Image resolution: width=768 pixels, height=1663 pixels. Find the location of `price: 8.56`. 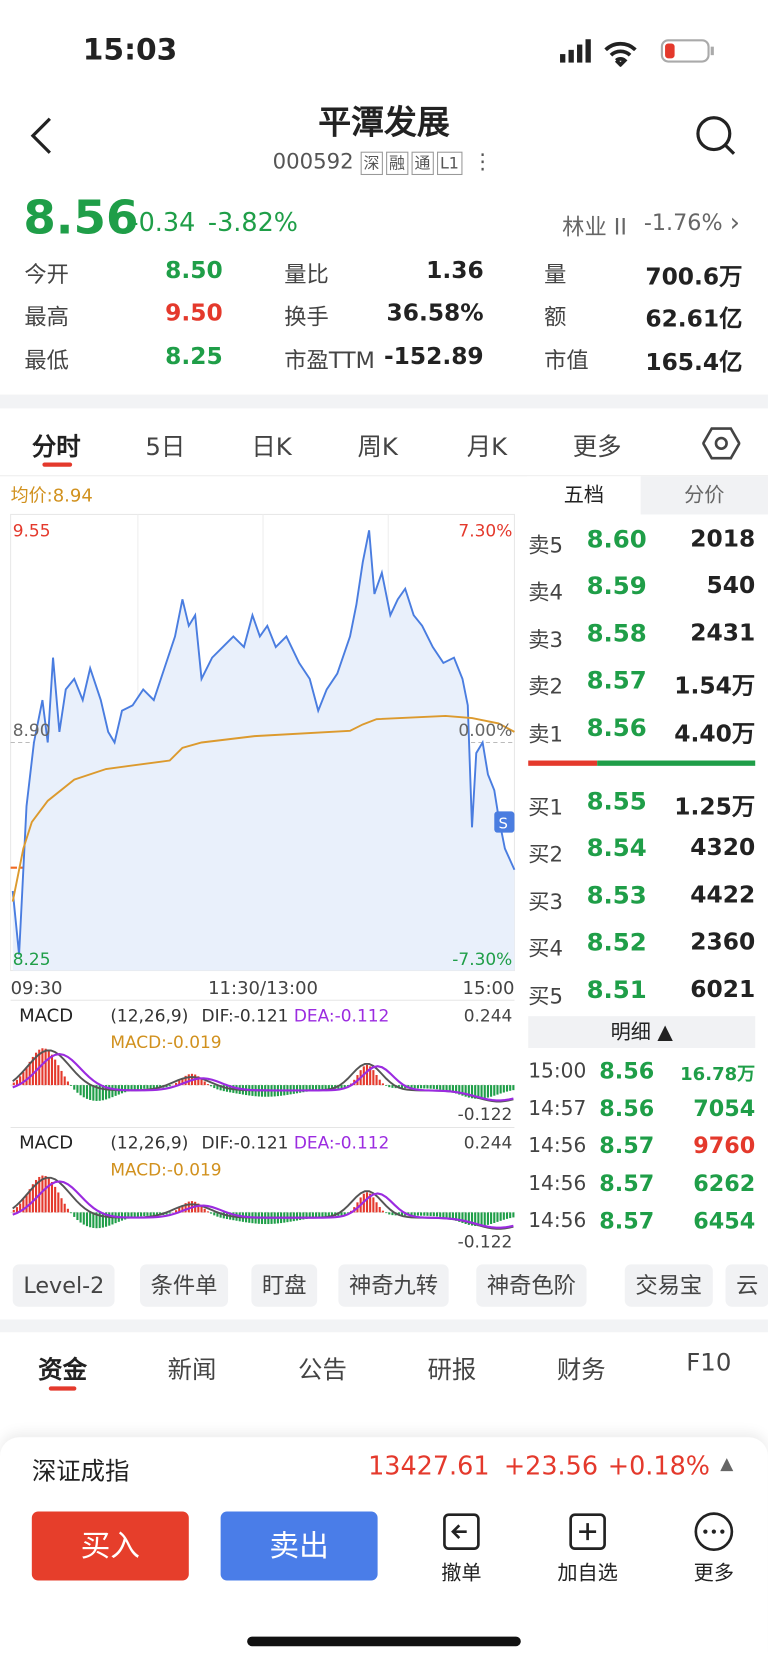

price: 8.56 is located at coordinates (81, 218).